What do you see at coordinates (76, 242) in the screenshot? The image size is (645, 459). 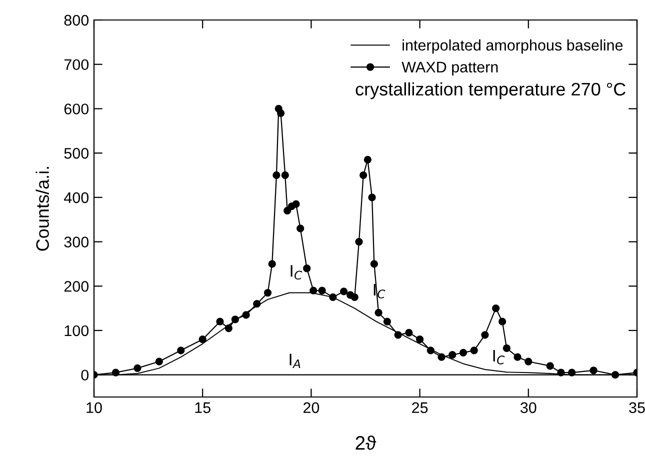 I see `y-tick-label: 300` at bounding box center [76, 242].